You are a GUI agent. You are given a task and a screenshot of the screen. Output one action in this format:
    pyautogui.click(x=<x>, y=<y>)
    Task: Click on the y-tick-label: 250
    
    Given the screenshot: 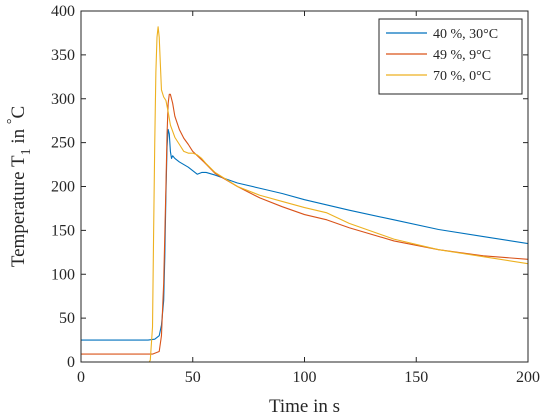 What is the action you would take?
    pyautogui.click(x=63, y=143)
    